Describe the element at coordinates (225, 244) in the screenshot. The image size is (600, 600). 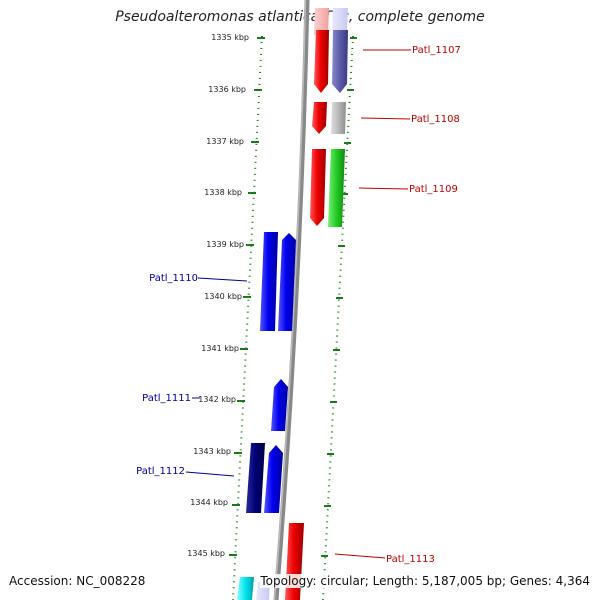
I see `kbp-label: 1339 kbp` at that location.